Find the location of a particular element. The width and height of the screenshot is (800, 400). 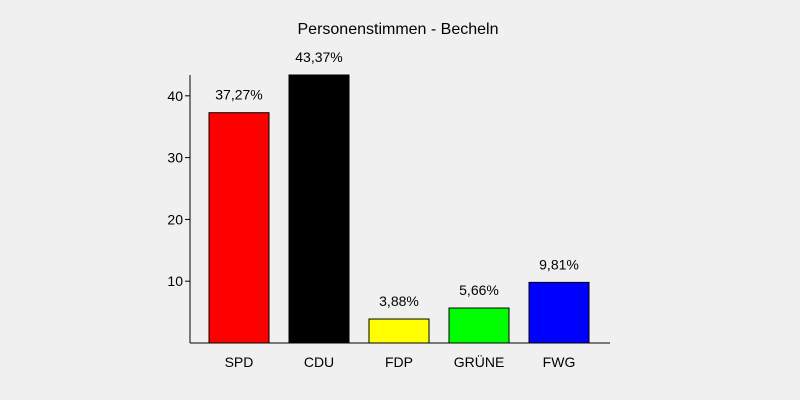

category-label: FWG is located at coordinates (559, 362).